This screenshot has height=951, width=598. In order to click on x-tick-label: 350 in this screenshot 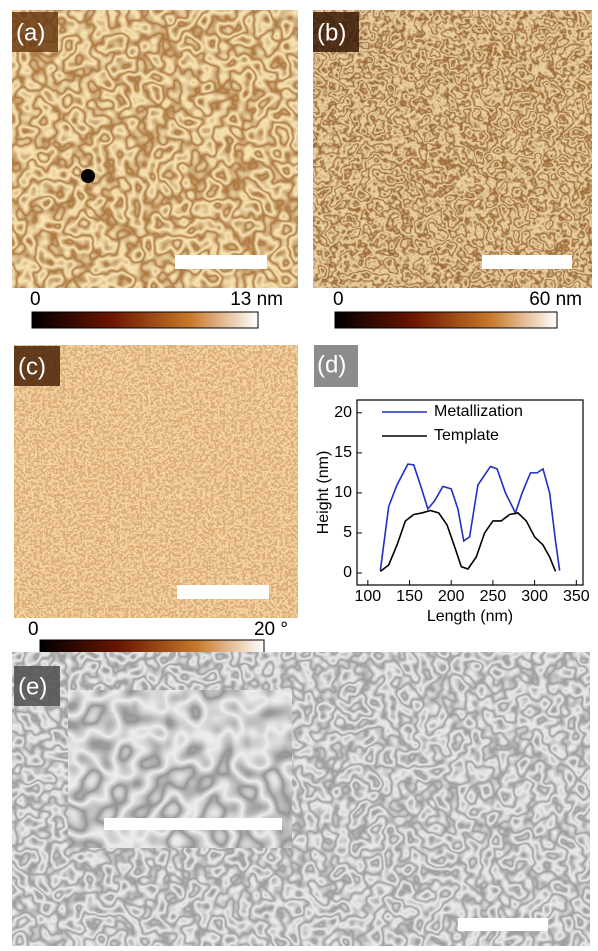, I will do `click(576, 596)`.